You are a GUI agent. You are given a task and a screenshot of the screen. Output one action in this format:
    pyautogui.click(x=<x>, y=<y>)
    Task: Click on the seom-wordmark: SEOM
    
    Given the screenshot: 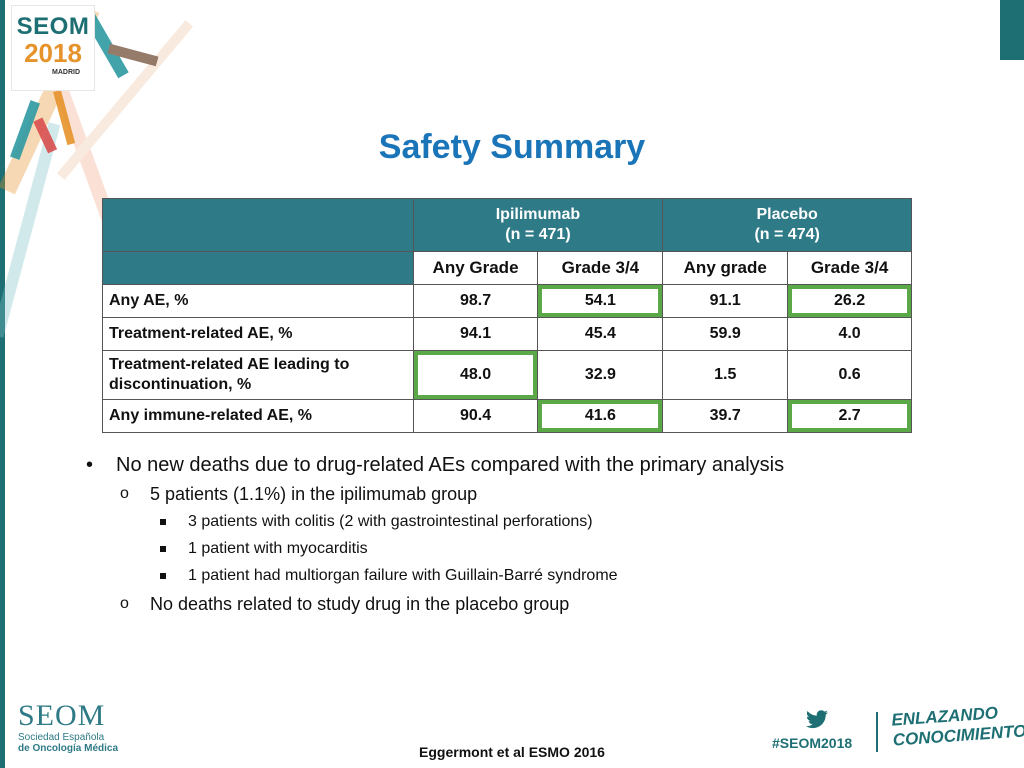 What is the action you would take?
    pyautogui.click(x=62, y=715)
    